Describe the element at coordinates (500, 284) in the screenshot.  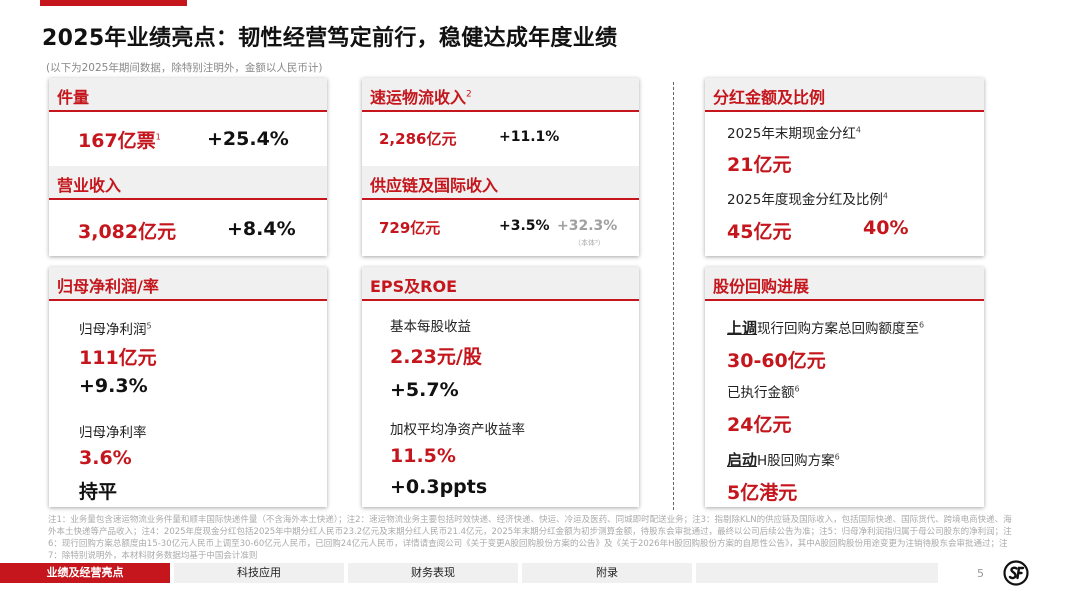
I see `eps-roe-header: EPS及ROE` at that location.